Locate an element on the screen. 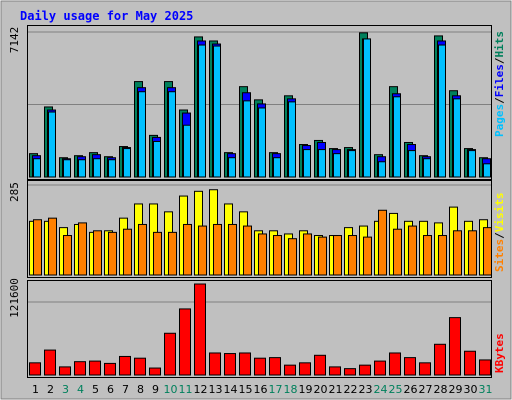  visits-legend: Sites/Visits is located at coordinates (499, 233).